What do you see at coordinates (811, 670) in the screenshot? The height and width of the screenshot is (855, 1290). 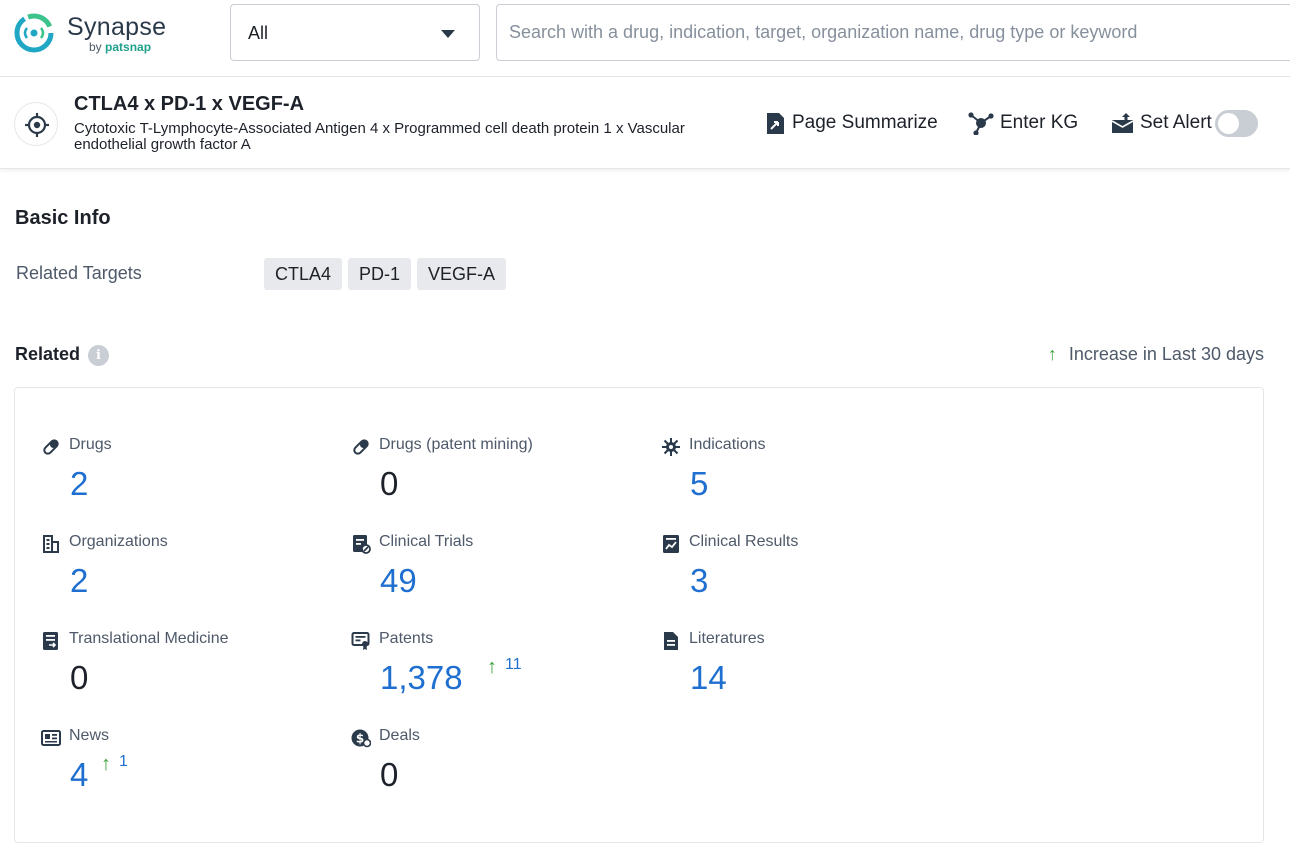 I see `stat-literatures: Literatures 14` at bounding box center [811, 670].